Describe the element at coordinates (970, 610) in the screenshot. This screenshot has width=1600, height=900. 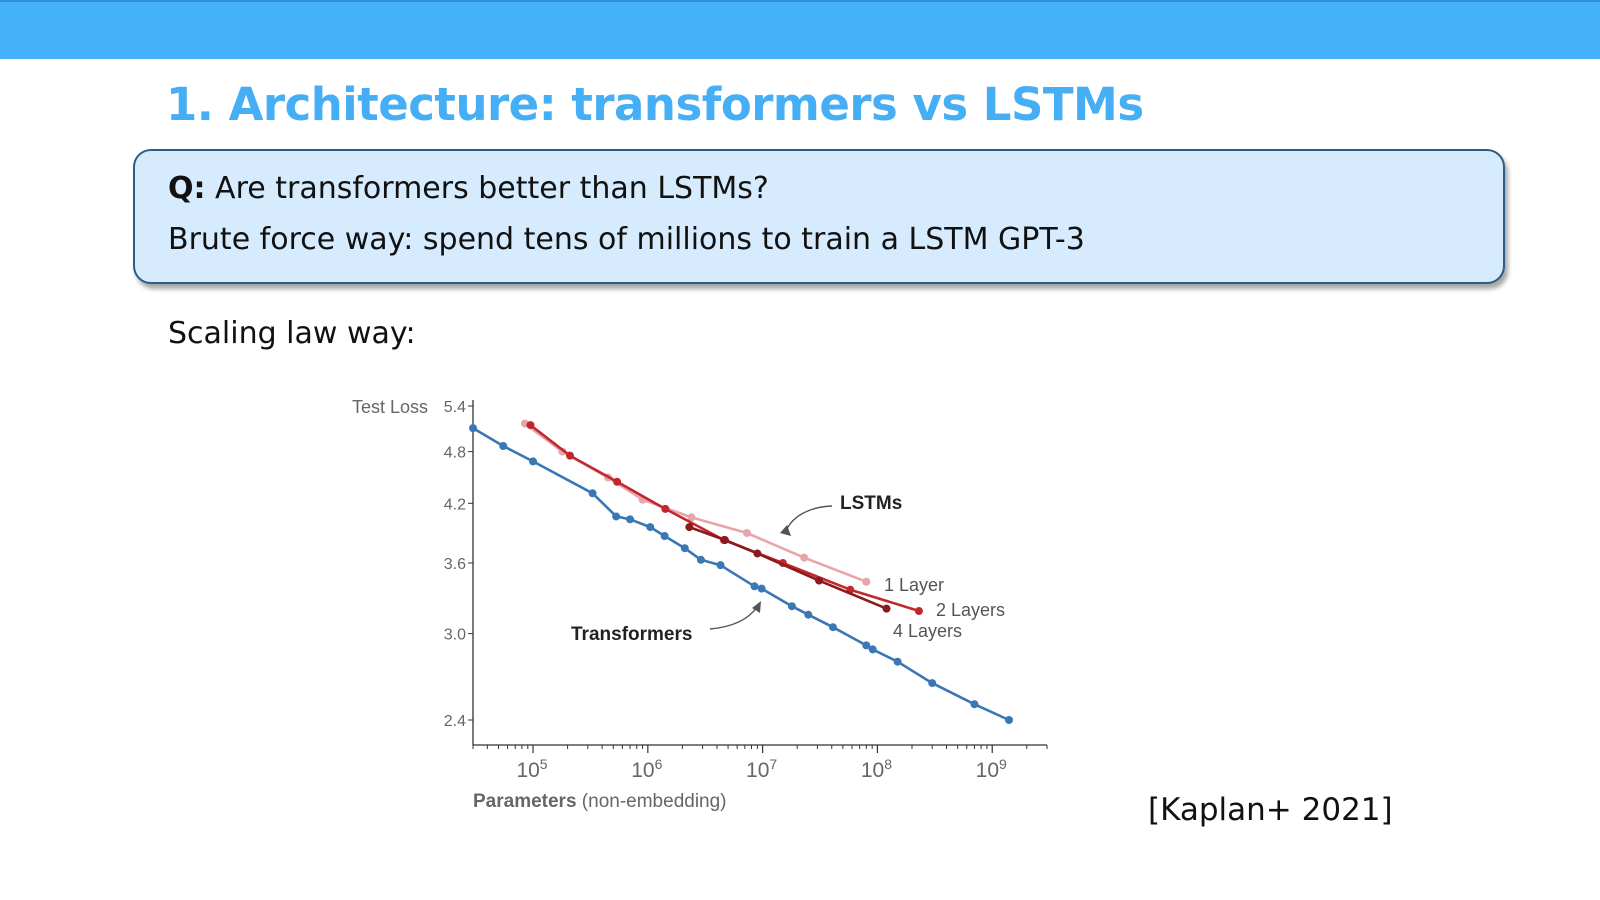
I see `series-label-2-layers: 2 Layers` at that location.